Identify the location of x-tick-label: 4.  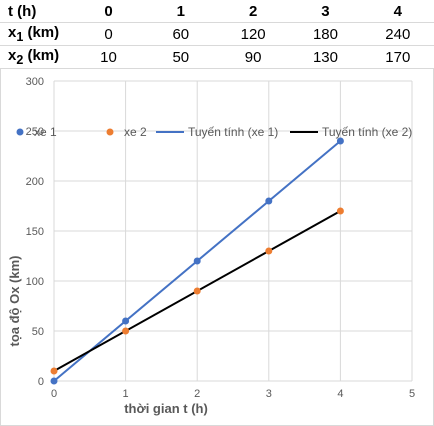
(340, 394).